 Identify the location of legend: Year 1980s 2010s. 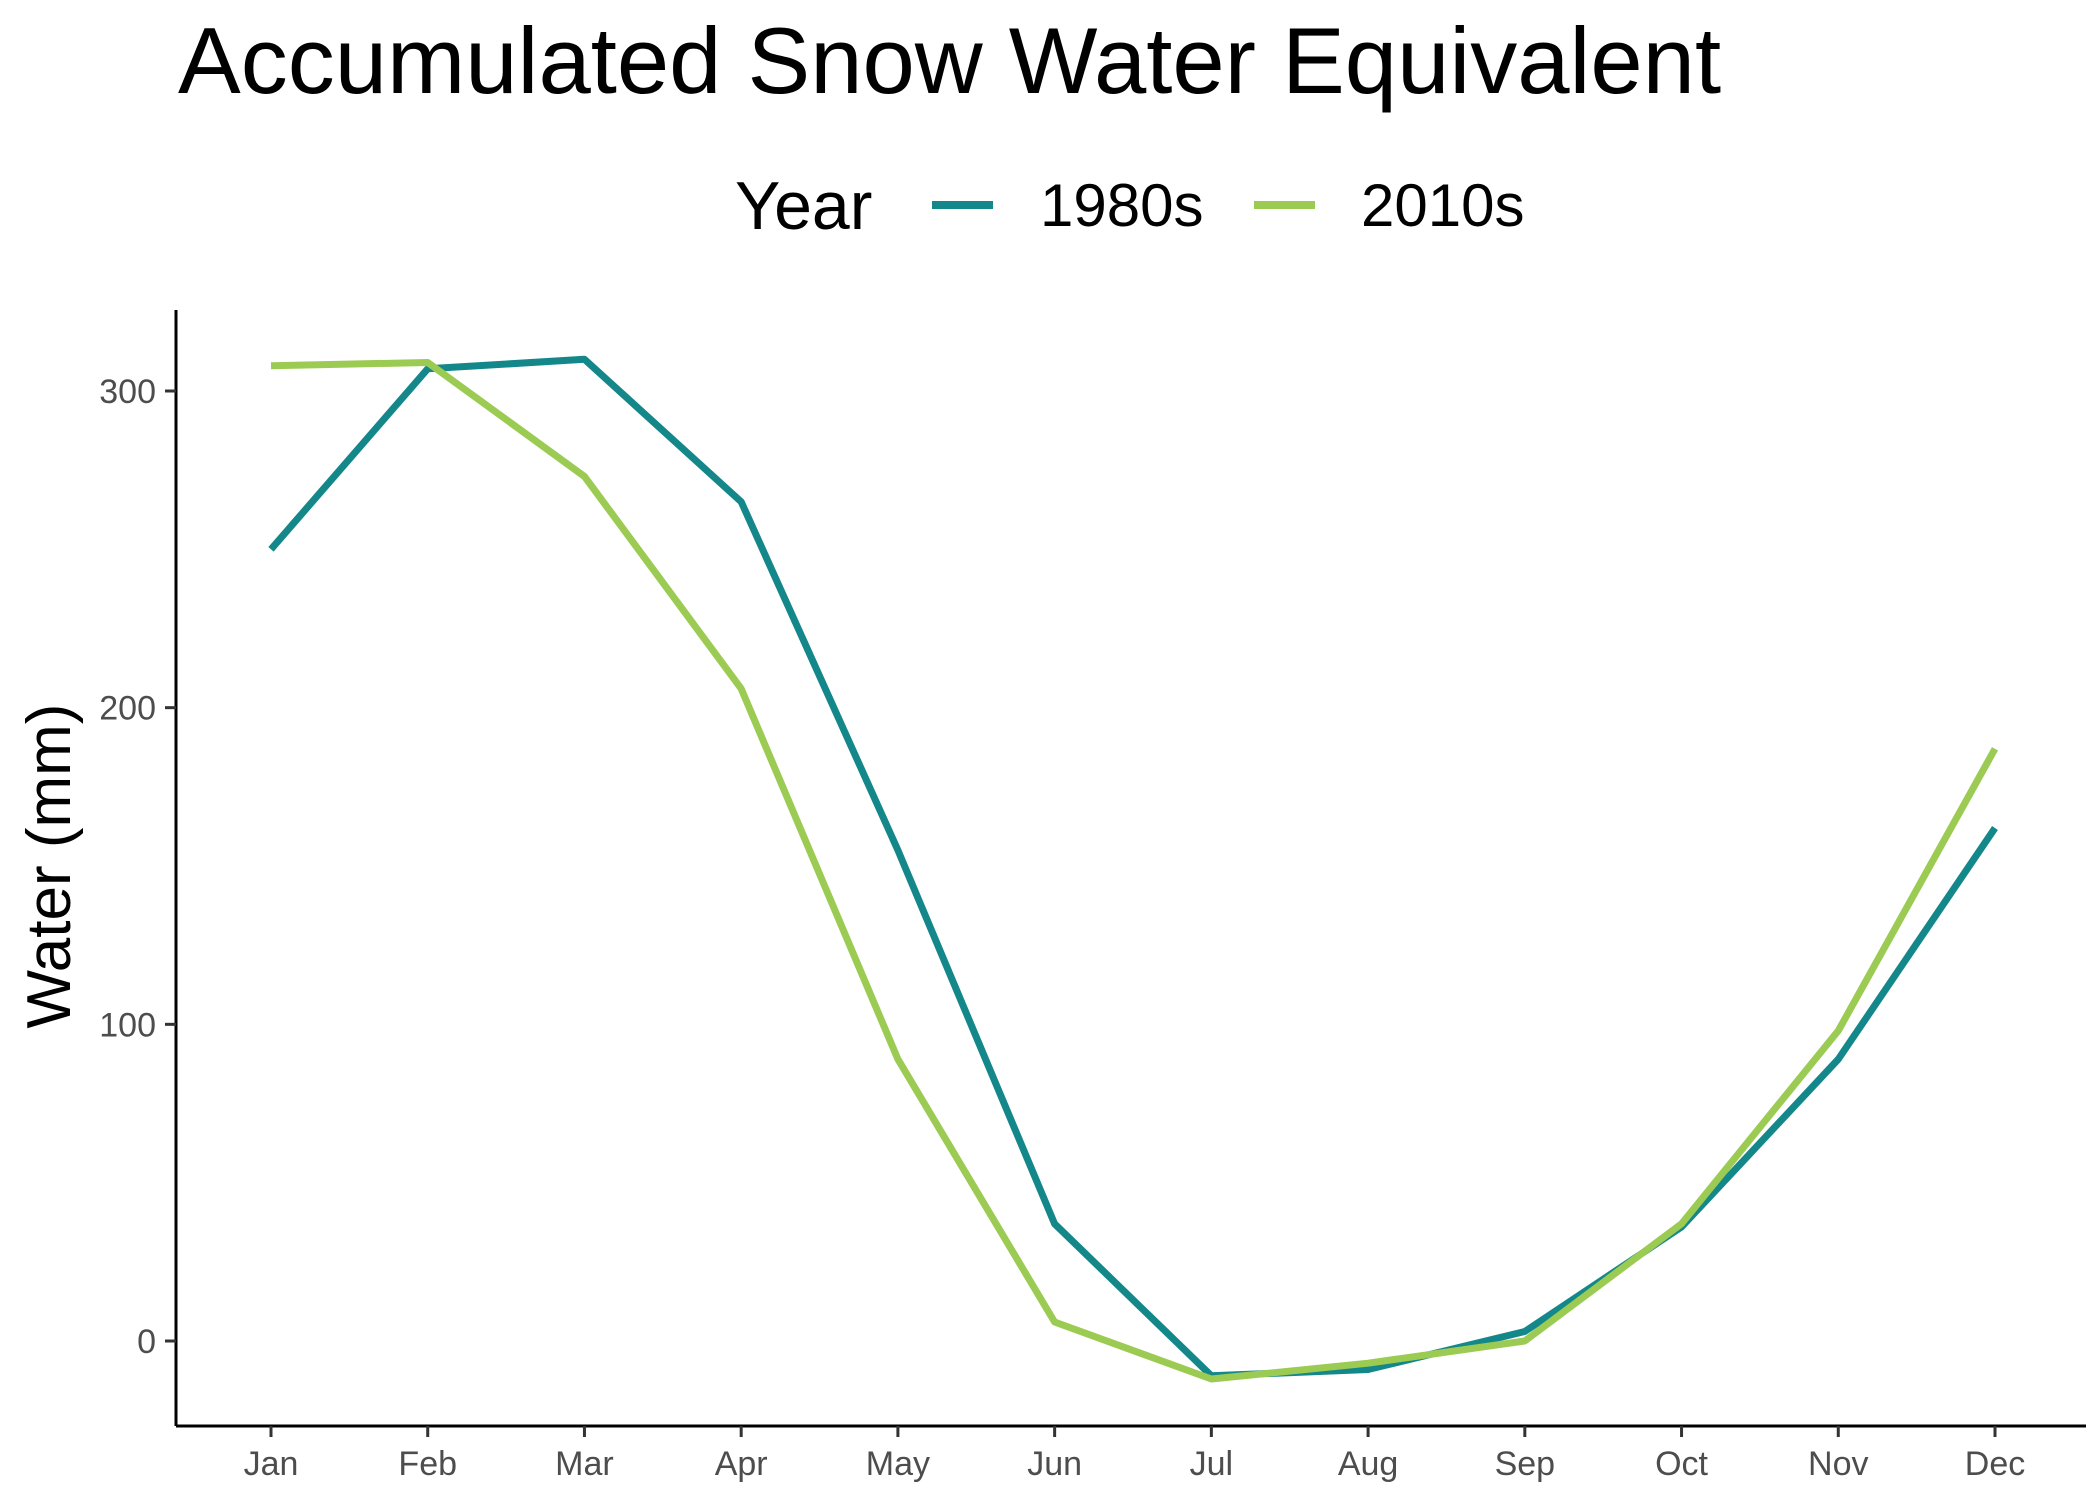
(1129, 206).